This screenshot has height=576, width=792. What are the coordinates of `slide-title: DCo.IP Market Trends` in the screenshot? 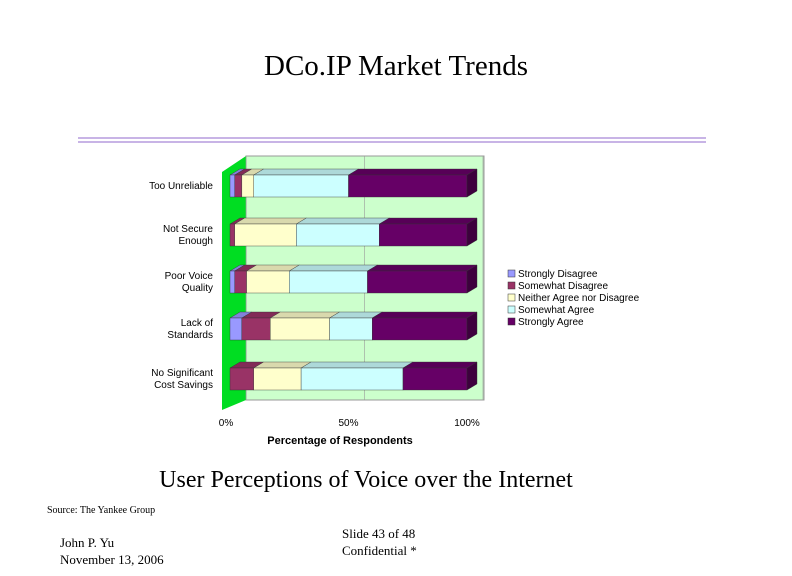 It's located at (396, 66).